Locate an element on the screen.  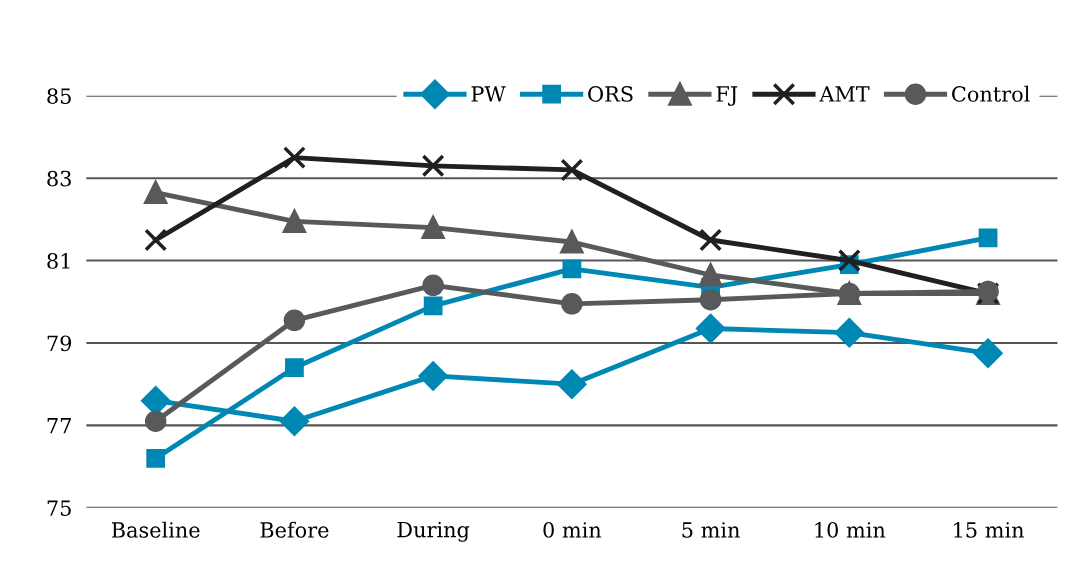
x-tick-label: 0 min is located at coordinates (572, 530).